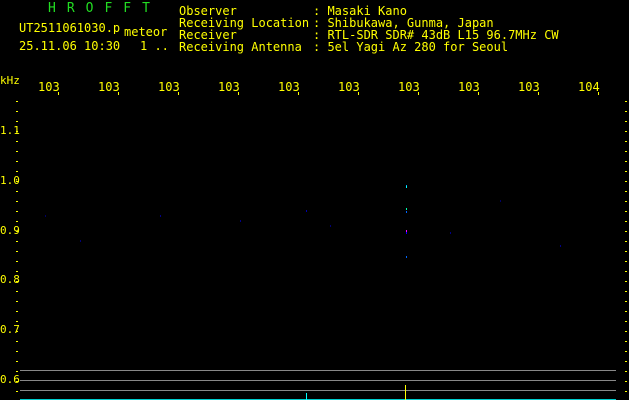  What do you see at coordinates (240, 47) in the screenshot?
I see `antenna-label: Receiving Antenna` at bounding box center [240, 47].